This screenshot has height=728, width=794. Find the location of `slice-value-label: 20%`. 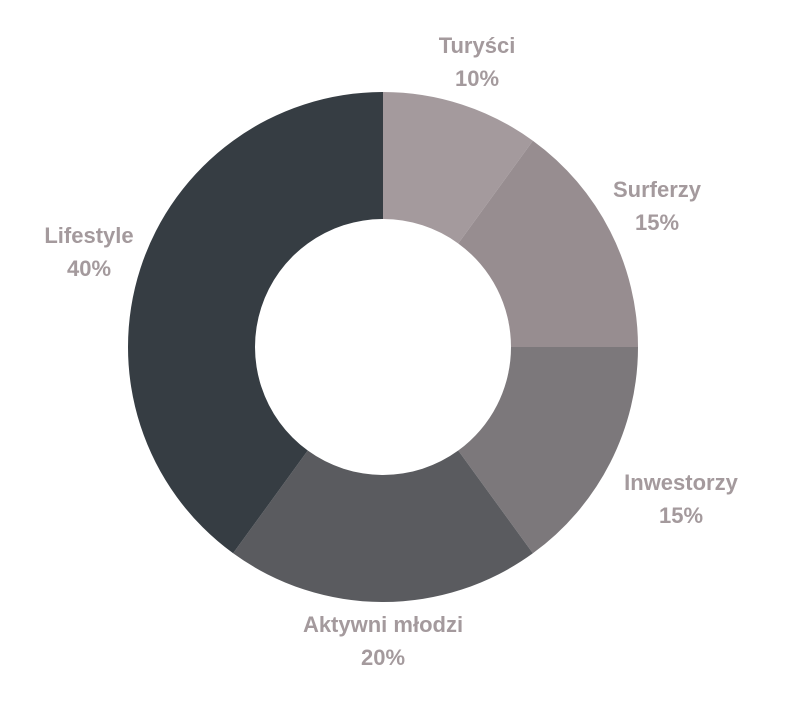

slice-value-label: 20% is located at coordinates (383, 657).